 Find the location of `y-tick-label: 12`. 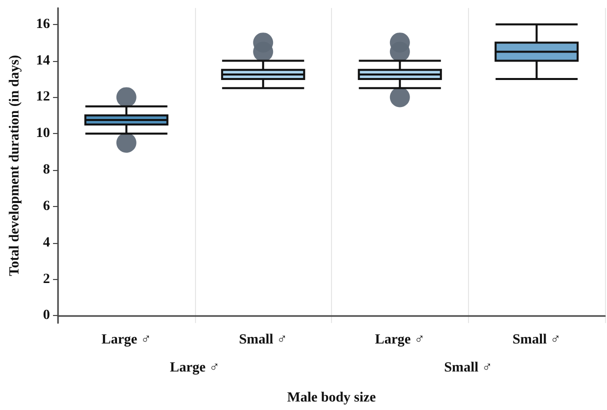

y-tick-label: 12 is located at coordinates (43, 97).